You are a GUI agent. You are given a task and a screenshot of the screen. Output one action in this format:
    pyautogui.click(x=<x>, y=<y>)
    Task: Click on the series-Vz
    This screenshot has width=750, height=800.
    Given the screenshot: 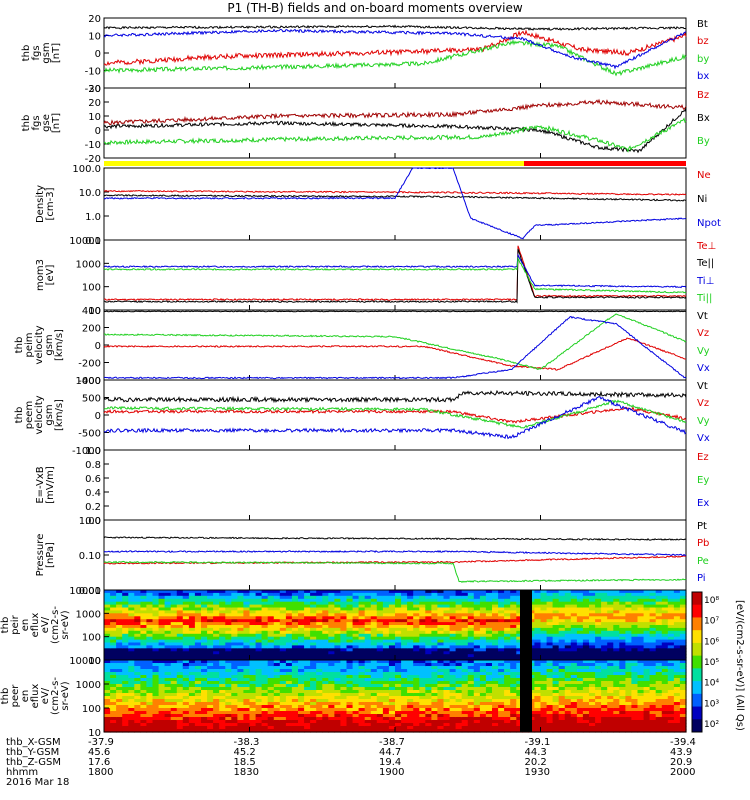 What is the action you would take?
    pyautogui.click(x=394, y=354)
    